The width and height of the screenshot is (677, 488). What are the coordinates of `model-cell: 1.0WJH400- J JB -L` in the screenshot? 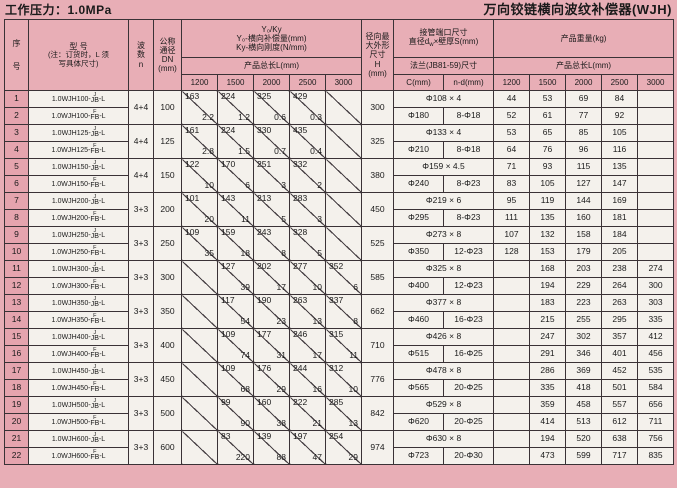 It's located at (78, 337).